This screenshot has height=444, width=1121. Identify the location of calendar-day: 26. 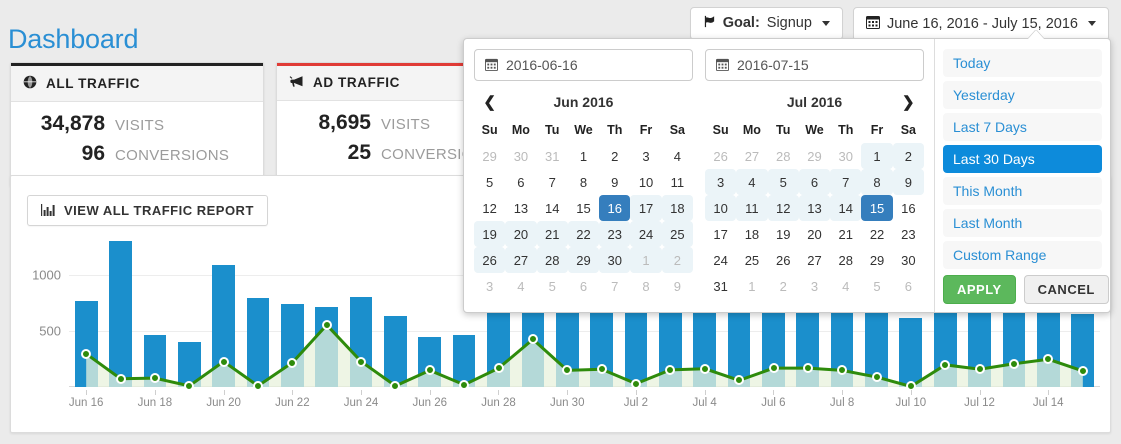
(720, 156).